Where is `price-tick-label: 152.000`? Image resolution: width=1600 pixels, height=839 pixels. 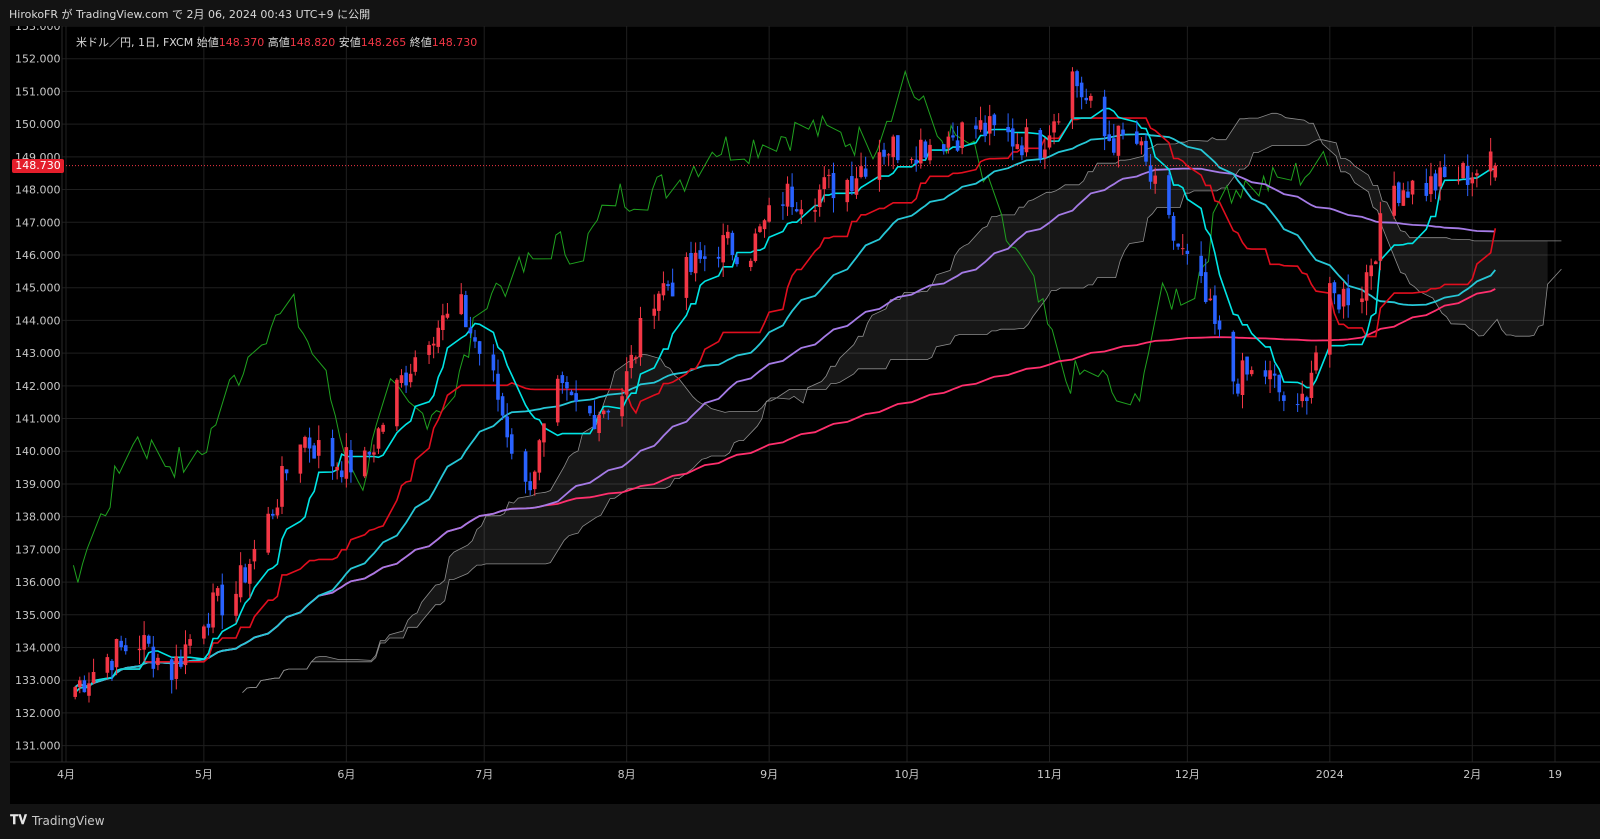 price-tick-label: 152.000 is located at coordinates (38, 59).